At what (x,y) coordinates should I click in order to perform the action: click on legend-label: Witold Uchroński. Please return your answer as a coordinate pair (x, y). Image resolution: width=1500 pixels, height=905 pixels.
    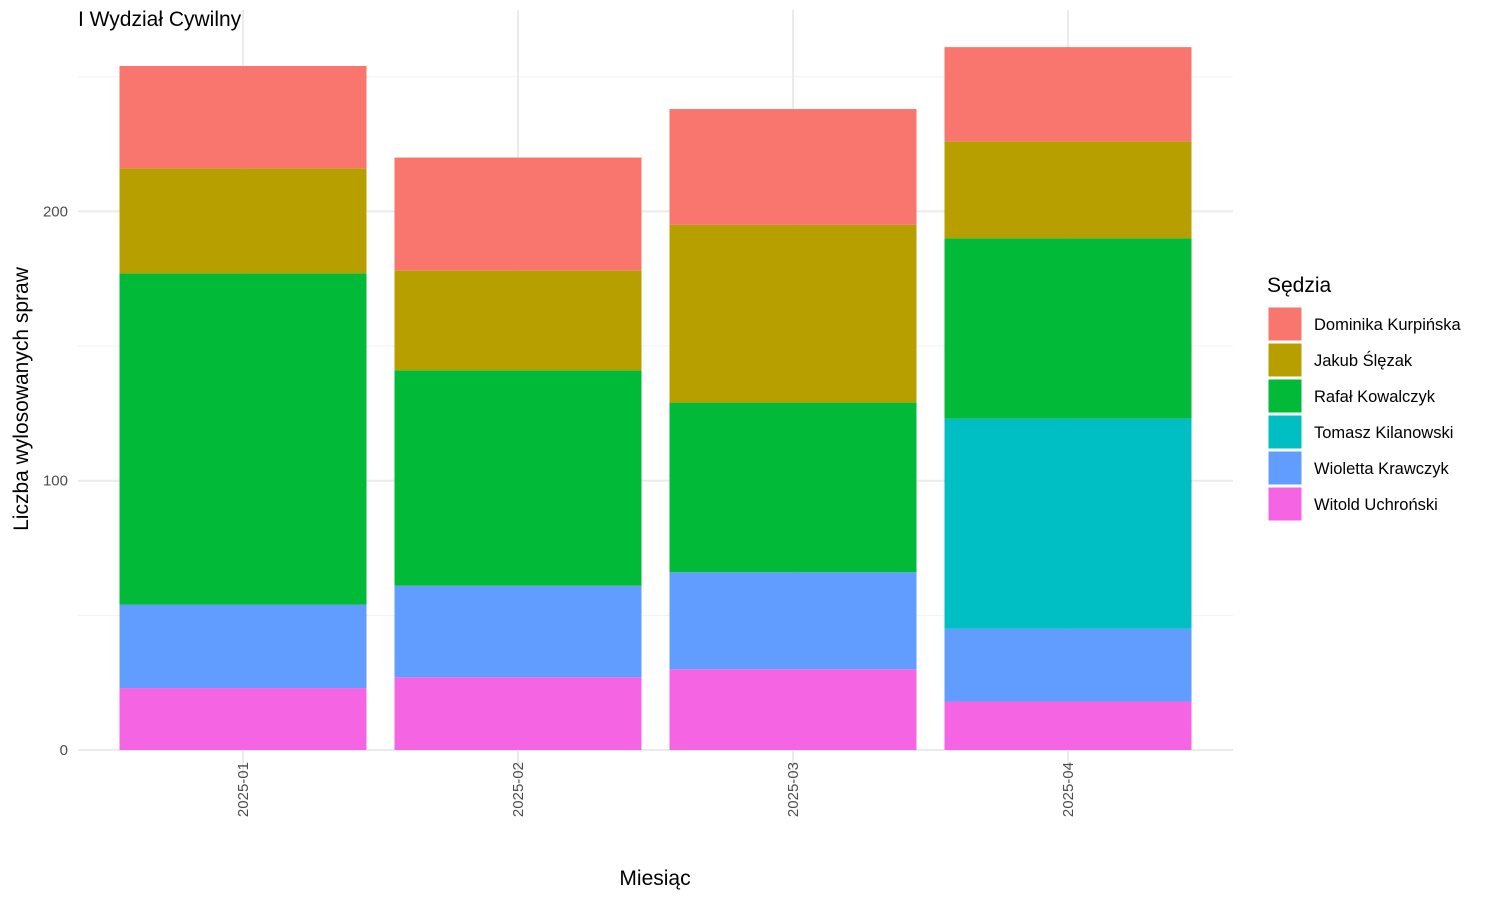
    Looking at the image, I should click on (1376, 505).